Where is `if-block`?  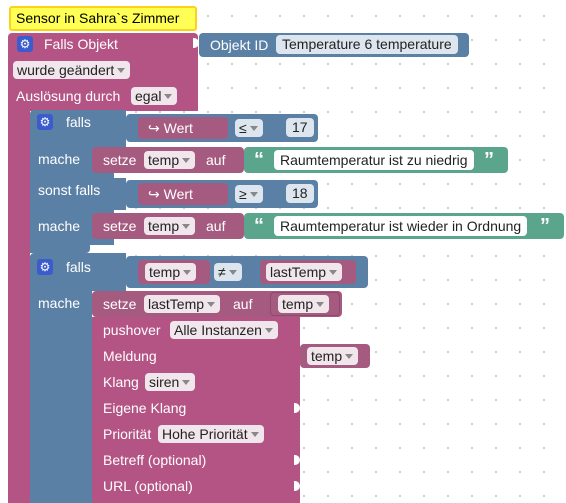
if-block is located at coordinates (61, 378).